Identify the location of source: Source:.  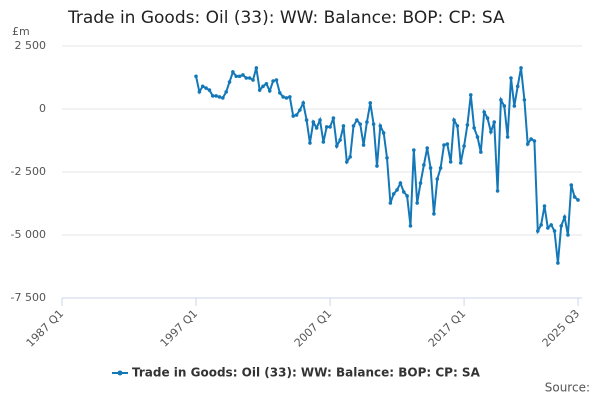
(567, 388).